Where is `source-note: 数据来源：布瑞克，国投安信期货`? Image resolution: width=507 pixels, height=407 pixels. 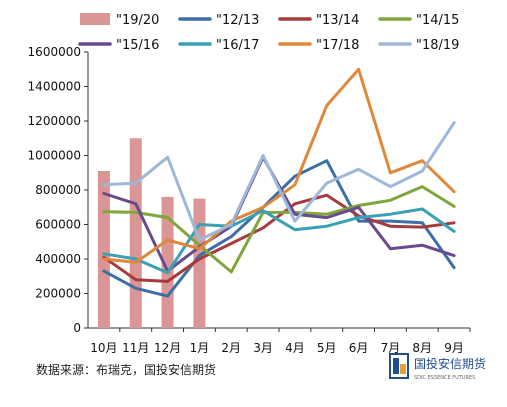
source-note: 数据来源：布瑞克，国投安信期货 is located at coordinates (126, 370).